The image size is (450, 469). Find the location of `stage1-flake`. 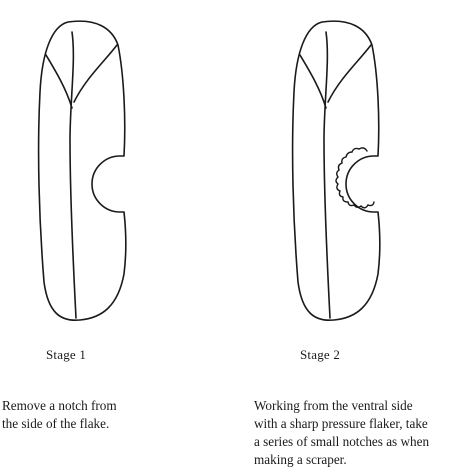

stage1-flake is located at coordinates (82, 171).